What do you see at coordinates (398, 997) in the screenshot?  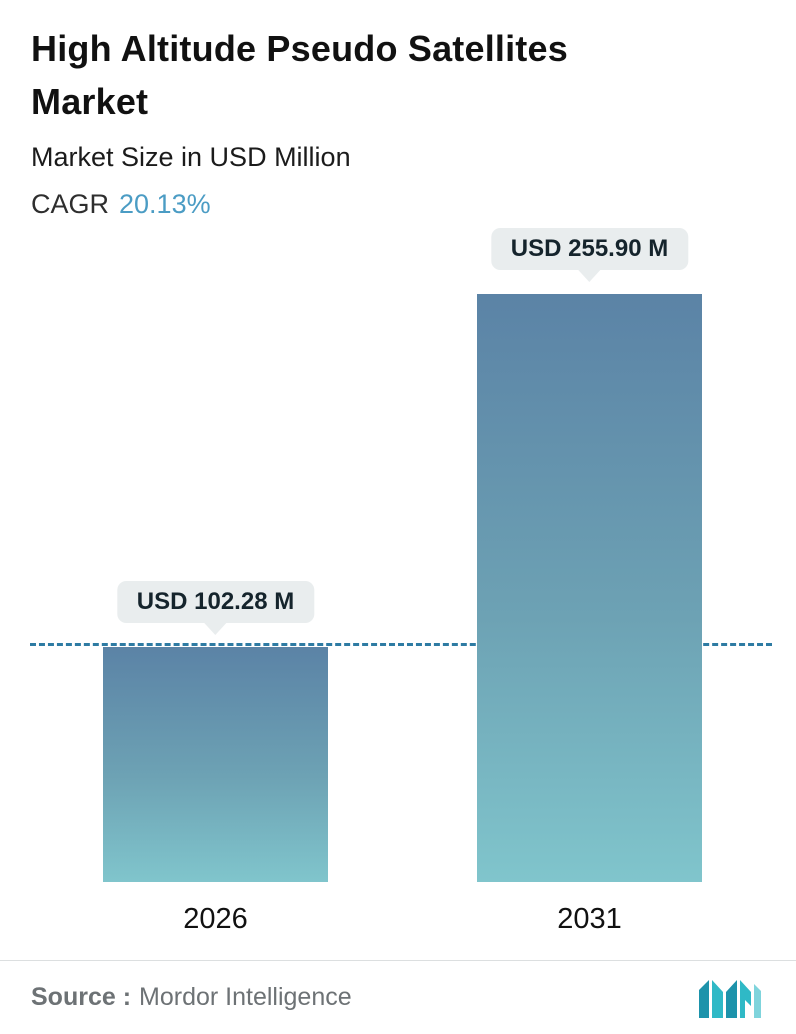 I see `footer: Source : Mordor Intelligence` at bounding box center [398, 997].